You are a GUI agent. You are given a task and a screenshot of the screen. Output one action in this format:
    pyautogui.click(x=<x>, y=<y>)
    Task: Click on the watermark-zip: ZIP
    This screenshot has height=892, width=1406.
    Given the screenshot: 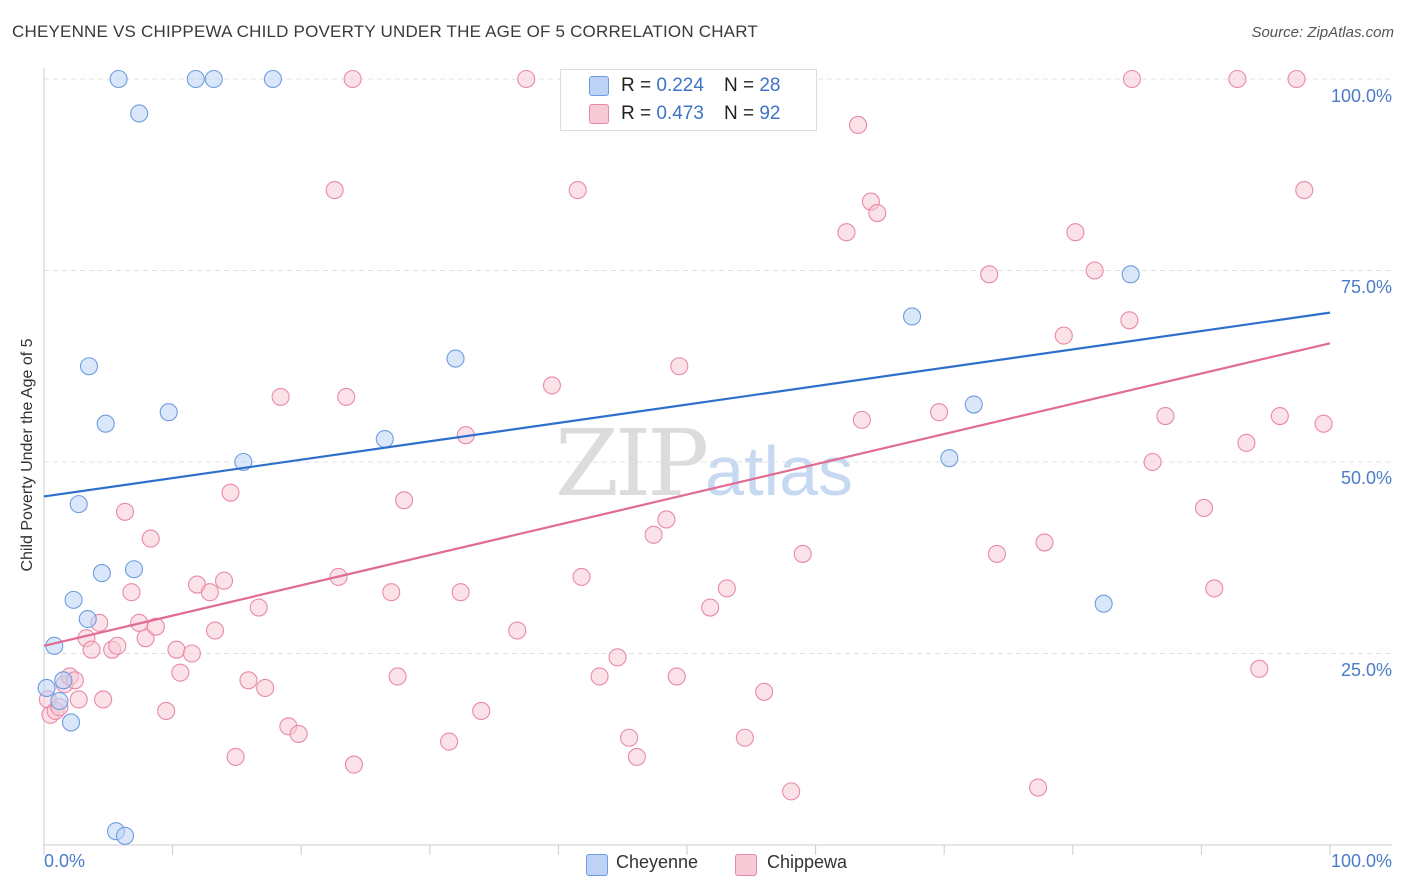 What is the action you would take?
    pyautogui.click(x=632, y=463)
    